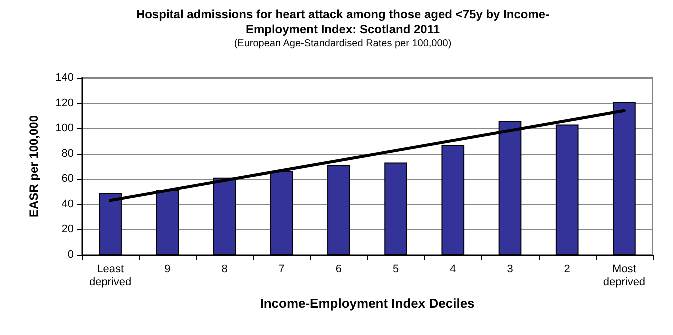  I want to click on x-axis-title: Income-Employment Index Deciles, so click(367, 303).